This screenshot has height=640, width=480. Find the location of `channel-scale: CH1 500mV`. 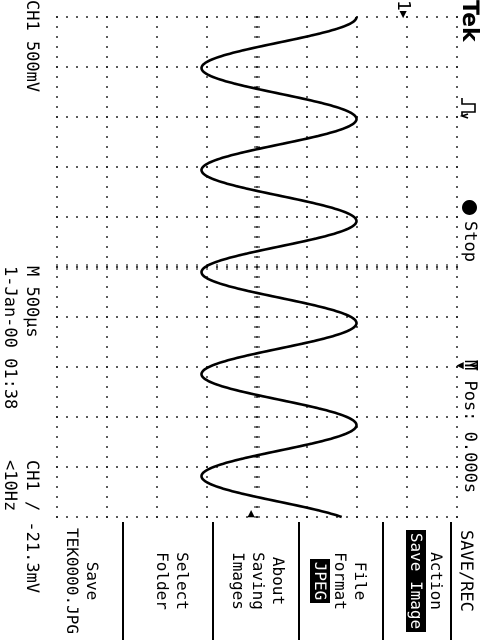

channel-scale: CH1 500mV is located at coordinates (32, 46).